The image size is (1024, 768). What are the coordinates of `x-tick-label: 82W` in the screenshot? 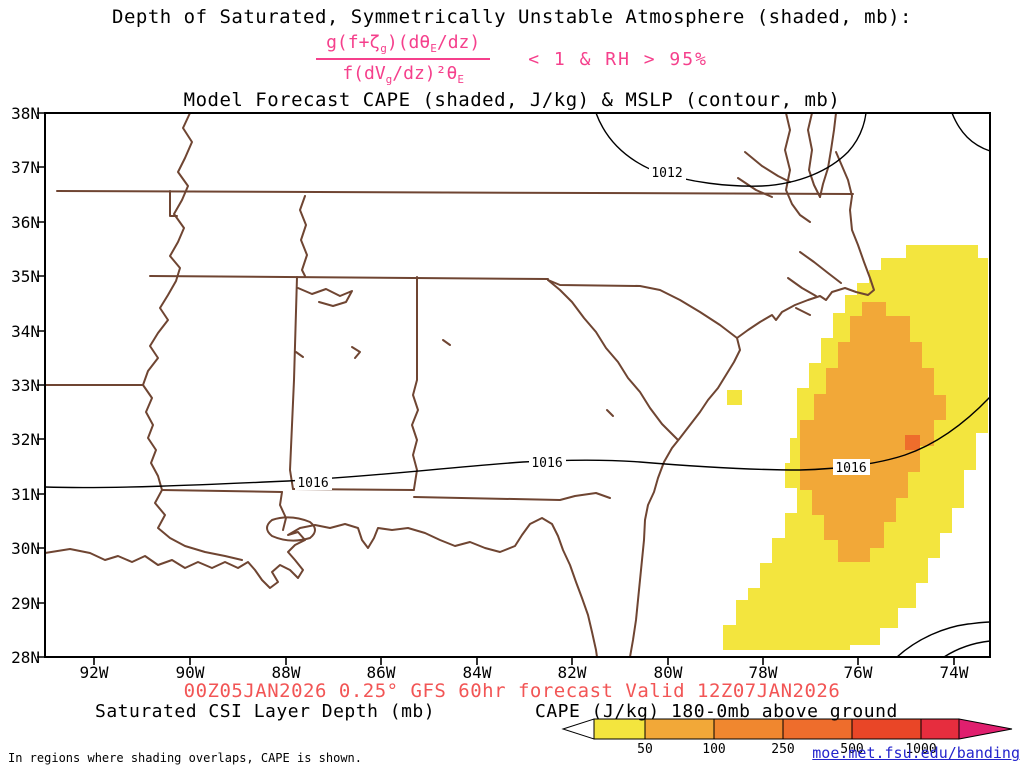 It's located at (572, 672).